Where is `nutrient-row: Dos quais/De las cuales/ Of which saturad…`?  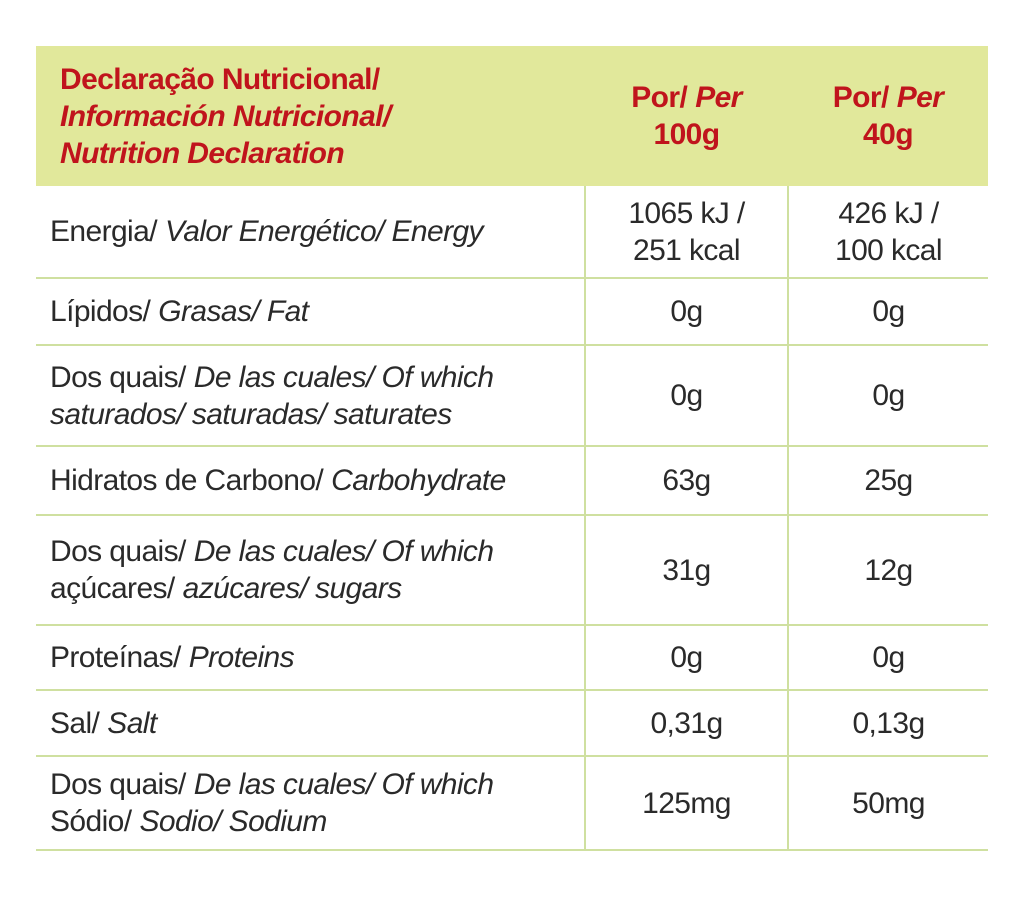
nutrient-row: Dos quais/De las cuales/ Of which saturad… is located at coordinates (512, 396).